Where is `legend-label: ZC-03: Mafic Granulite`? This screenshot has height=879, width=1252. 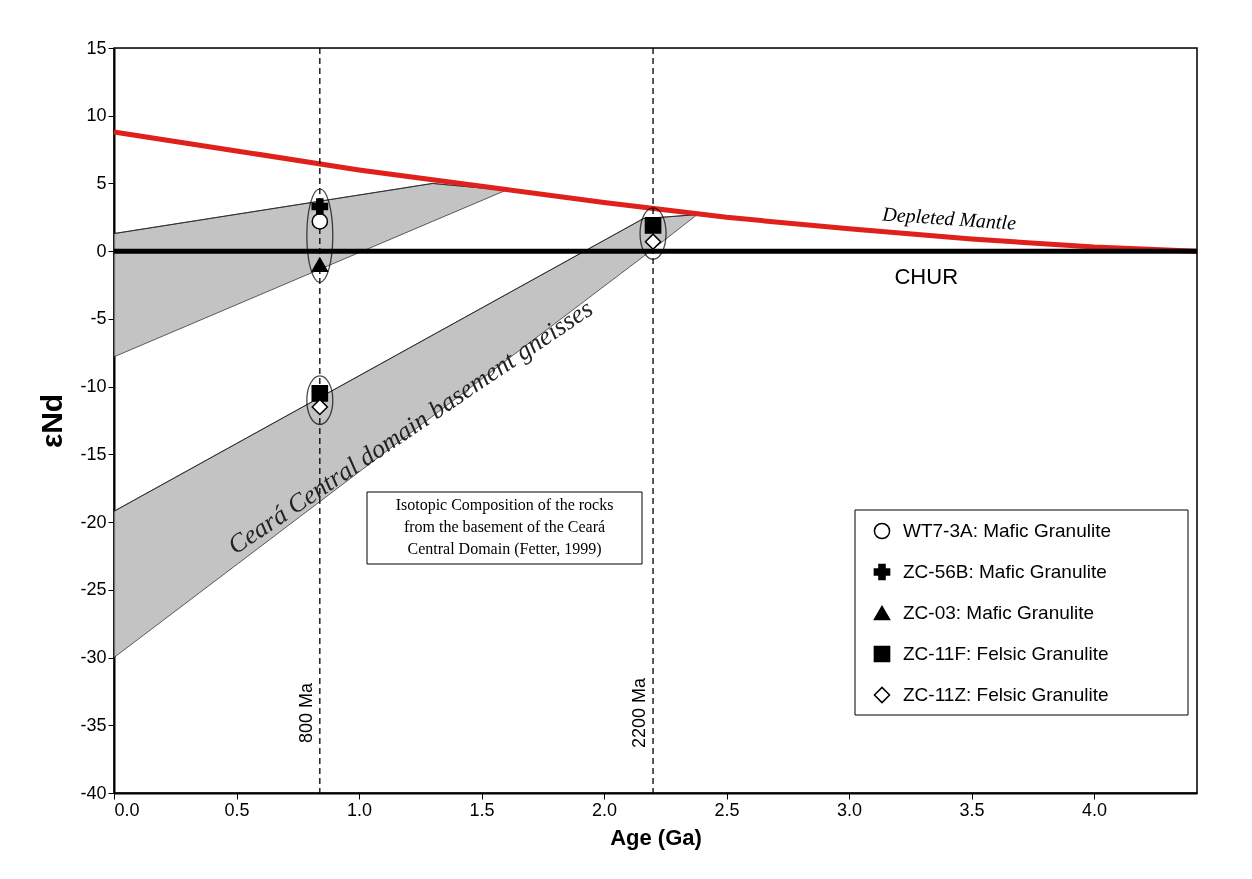
legend-label: ZC-03: Mafic Granulite is located at coordinates (999, 612).